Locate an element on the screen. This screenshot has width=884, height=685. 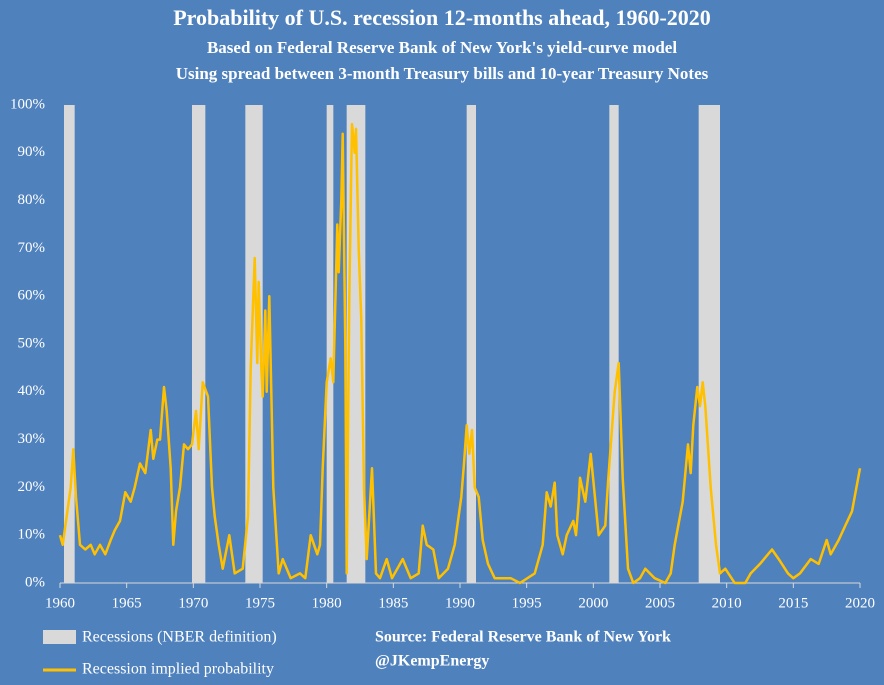
x-tick-label: 1965 is located at coordinates (127, 603).